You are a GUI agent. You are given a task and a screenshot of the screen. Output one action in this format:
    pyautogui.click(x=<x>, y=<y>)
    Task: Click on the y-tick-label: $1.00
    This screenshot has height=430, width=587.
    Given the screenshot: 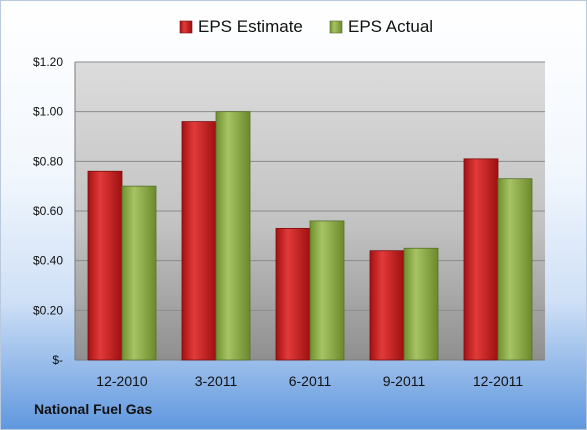 What is the action you would take?
    pyautogui.click(x=48, y=112)
    